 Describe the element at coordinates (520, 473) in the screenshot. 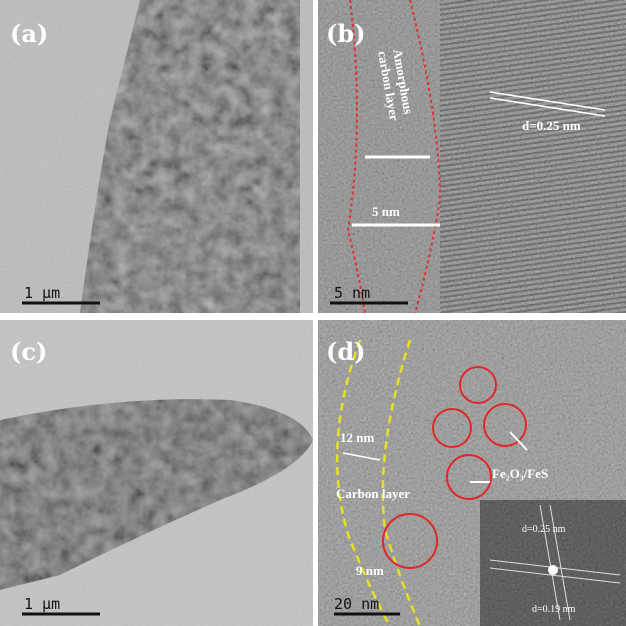

I see `annotation: Fe₂O₃/FeS` at that location.